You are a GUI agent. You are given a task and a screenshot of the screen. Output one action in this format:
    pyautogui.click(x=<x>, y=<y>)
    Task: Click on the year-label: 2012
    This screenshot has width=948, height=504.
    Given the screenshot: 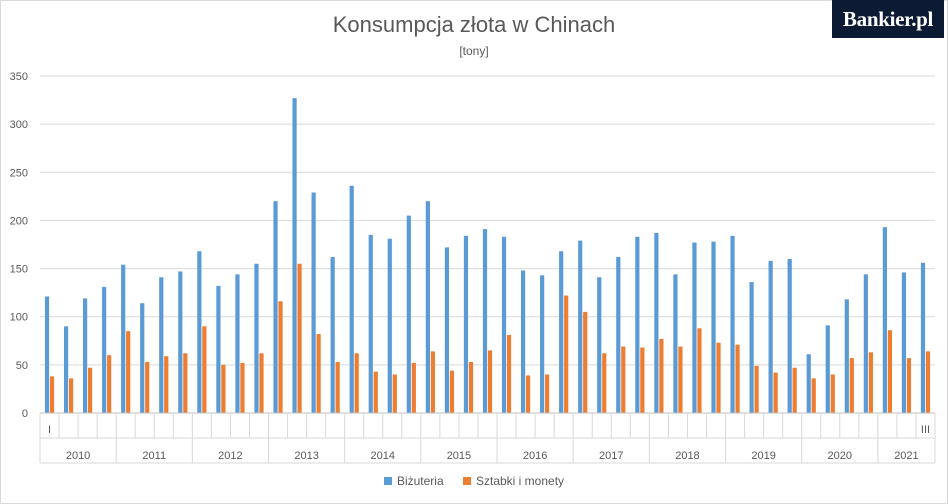 What is the action you would take?
    pyautogui.click(x=230, y=456)
    